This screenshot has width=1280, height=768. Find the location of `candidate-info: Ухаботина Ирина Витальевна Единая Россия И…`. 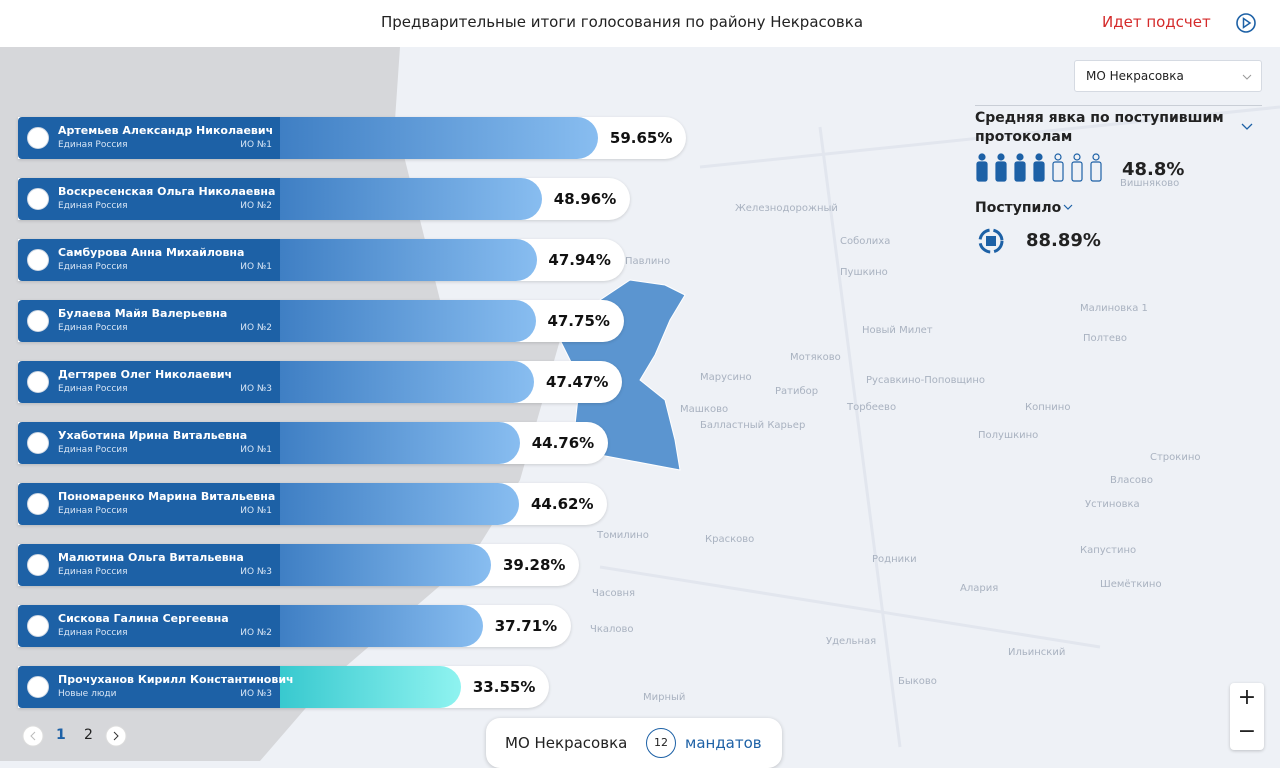

candidate-info: Ухаботина Ирина Витальевна Единая Россия И… is located at coordinates (149, 443).